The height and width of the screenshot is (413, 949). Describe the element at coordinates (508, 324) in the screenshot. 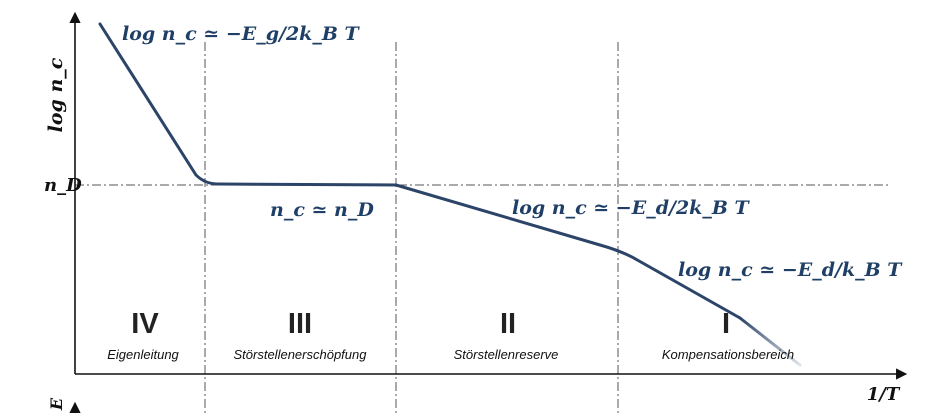

I see `region-ii-numeral: II` at that location.